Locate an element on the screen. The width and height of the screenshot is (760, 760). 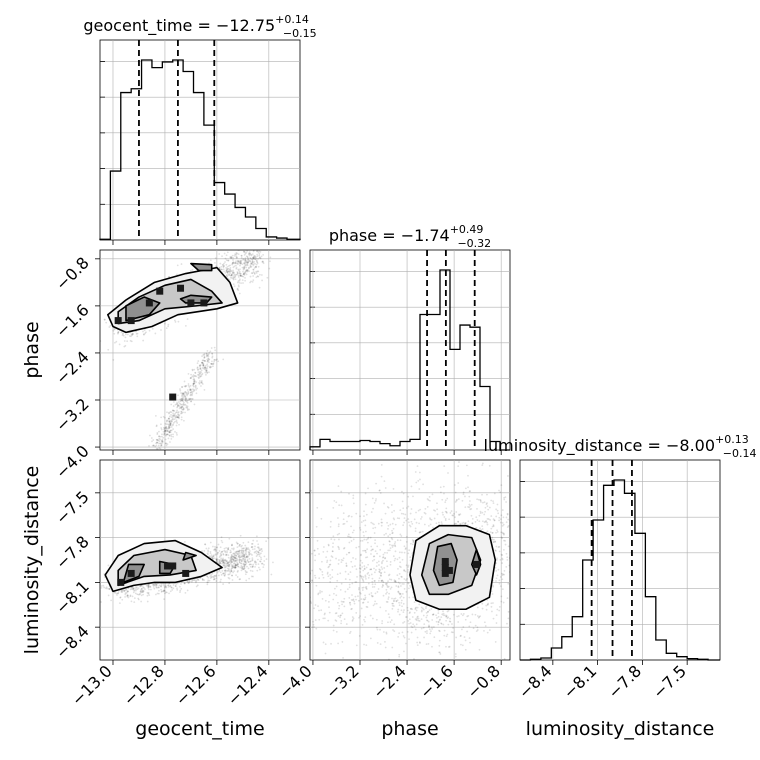
contour-level is located at coordinates (189, 556).